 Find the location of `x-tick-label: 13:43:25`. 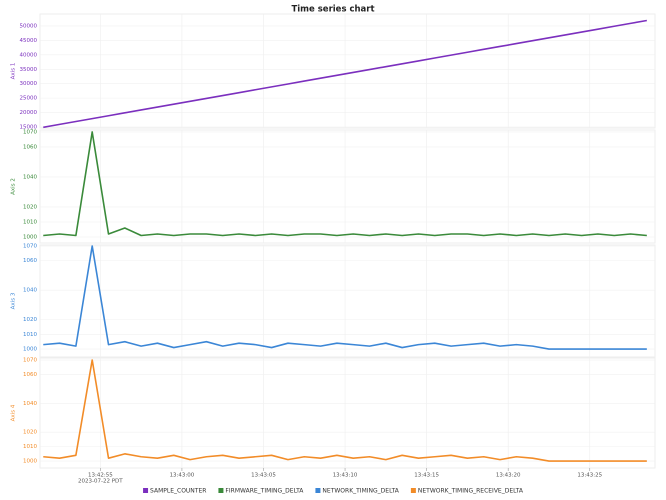

x-tick-label: 13:43:25 is located at coordinates (589, 476).